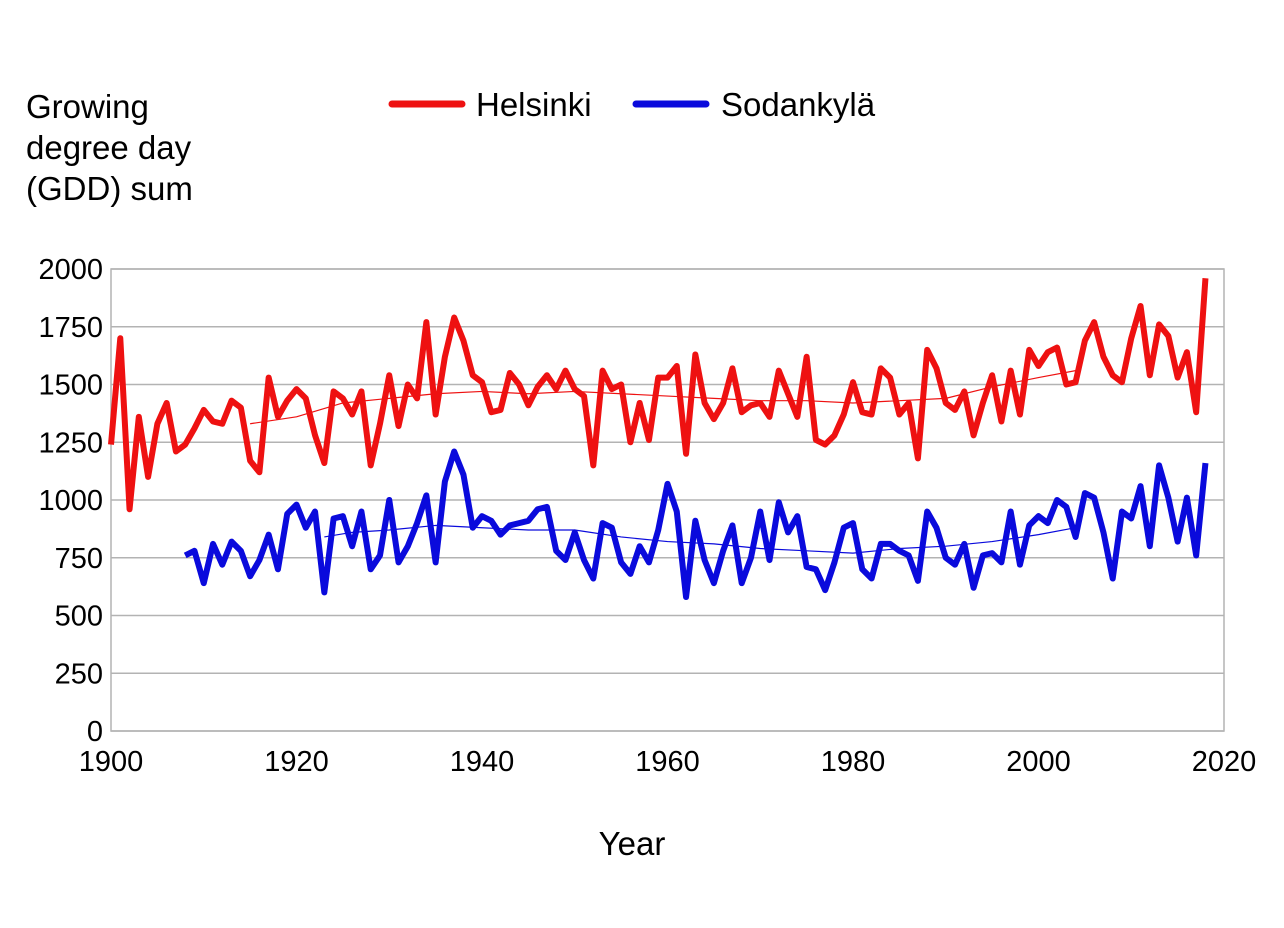  What do you see at coordinates (95, 732) in the screenshot?
I see `y-tick-label-0: 0` at bounding box center [95, 732].